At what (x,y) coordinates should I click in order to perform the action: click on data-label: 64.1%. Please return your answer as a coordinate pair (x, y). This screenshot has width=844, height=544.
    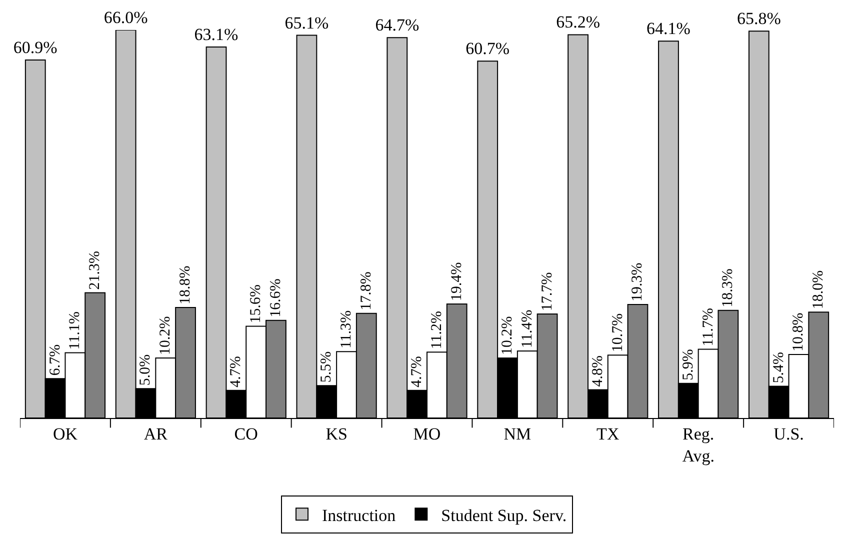
    Looking at the image, I should click on (668, 28).